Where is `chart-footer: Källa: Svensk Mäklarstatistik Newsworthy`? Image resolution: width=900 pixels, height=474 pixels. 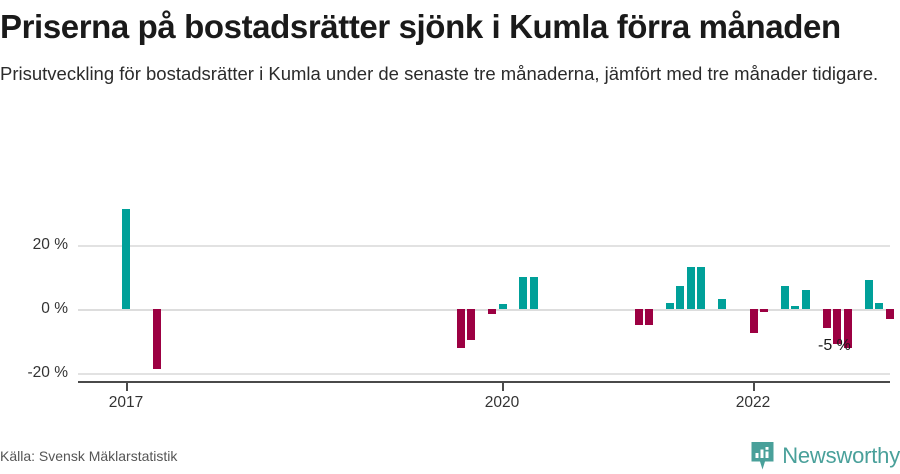 chart-footer: Källa: Svensk Mäklarstatistik Newsworthy is located at coordinates (450, 457).